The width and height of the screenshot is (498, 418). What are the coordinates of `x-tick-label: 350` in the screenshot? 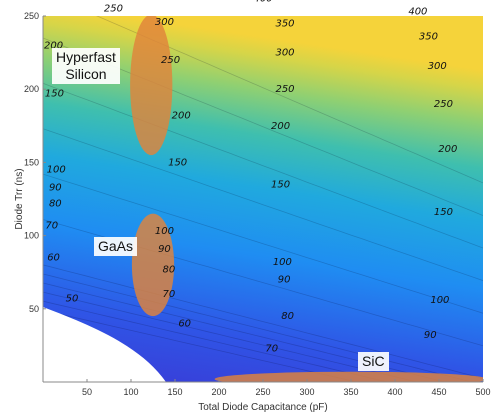 It's located at (350, 392).